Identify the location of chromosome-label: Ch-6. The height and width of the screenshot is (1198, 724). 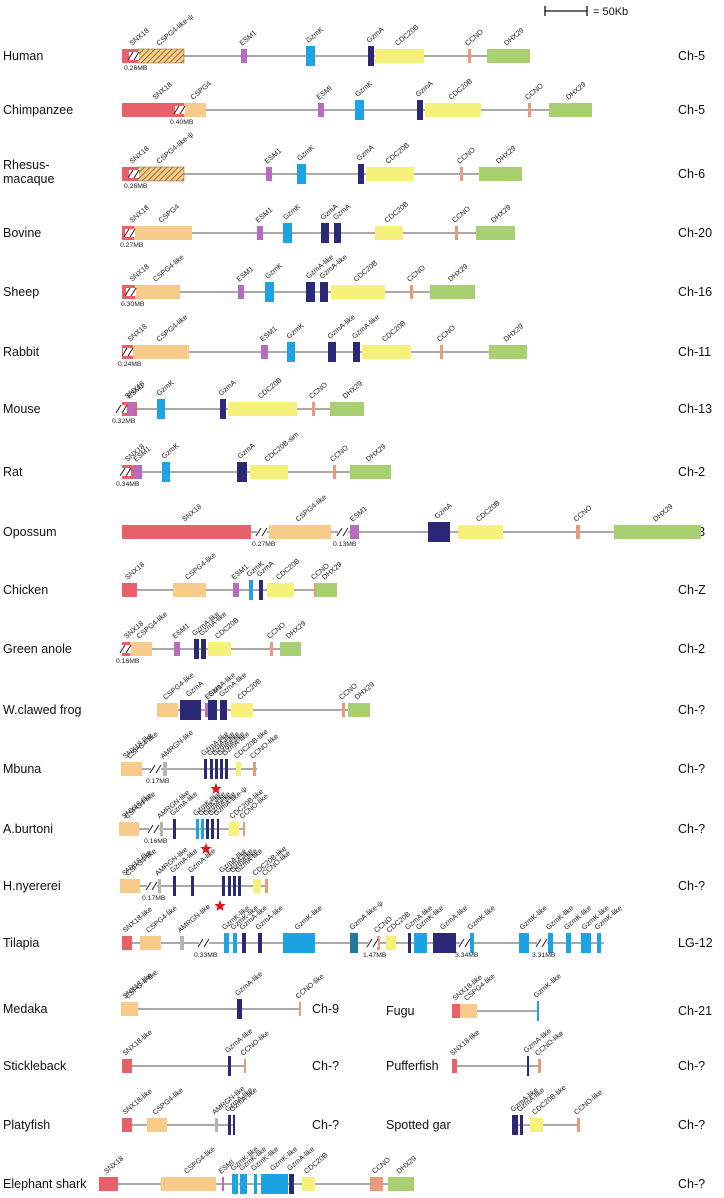
(691, 174).